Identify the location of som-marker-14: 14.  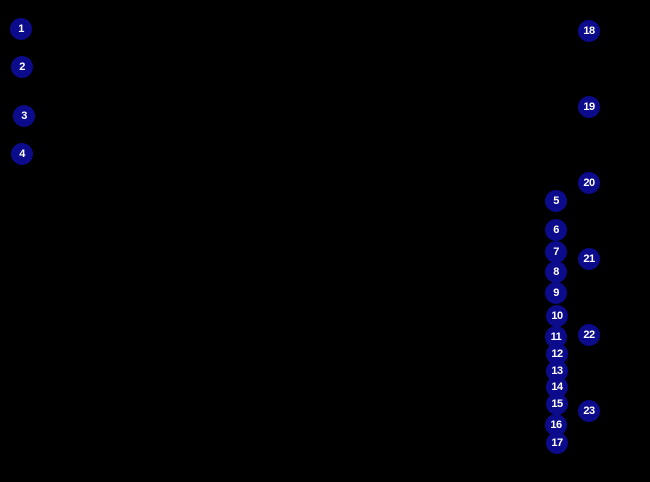
(557, 387).